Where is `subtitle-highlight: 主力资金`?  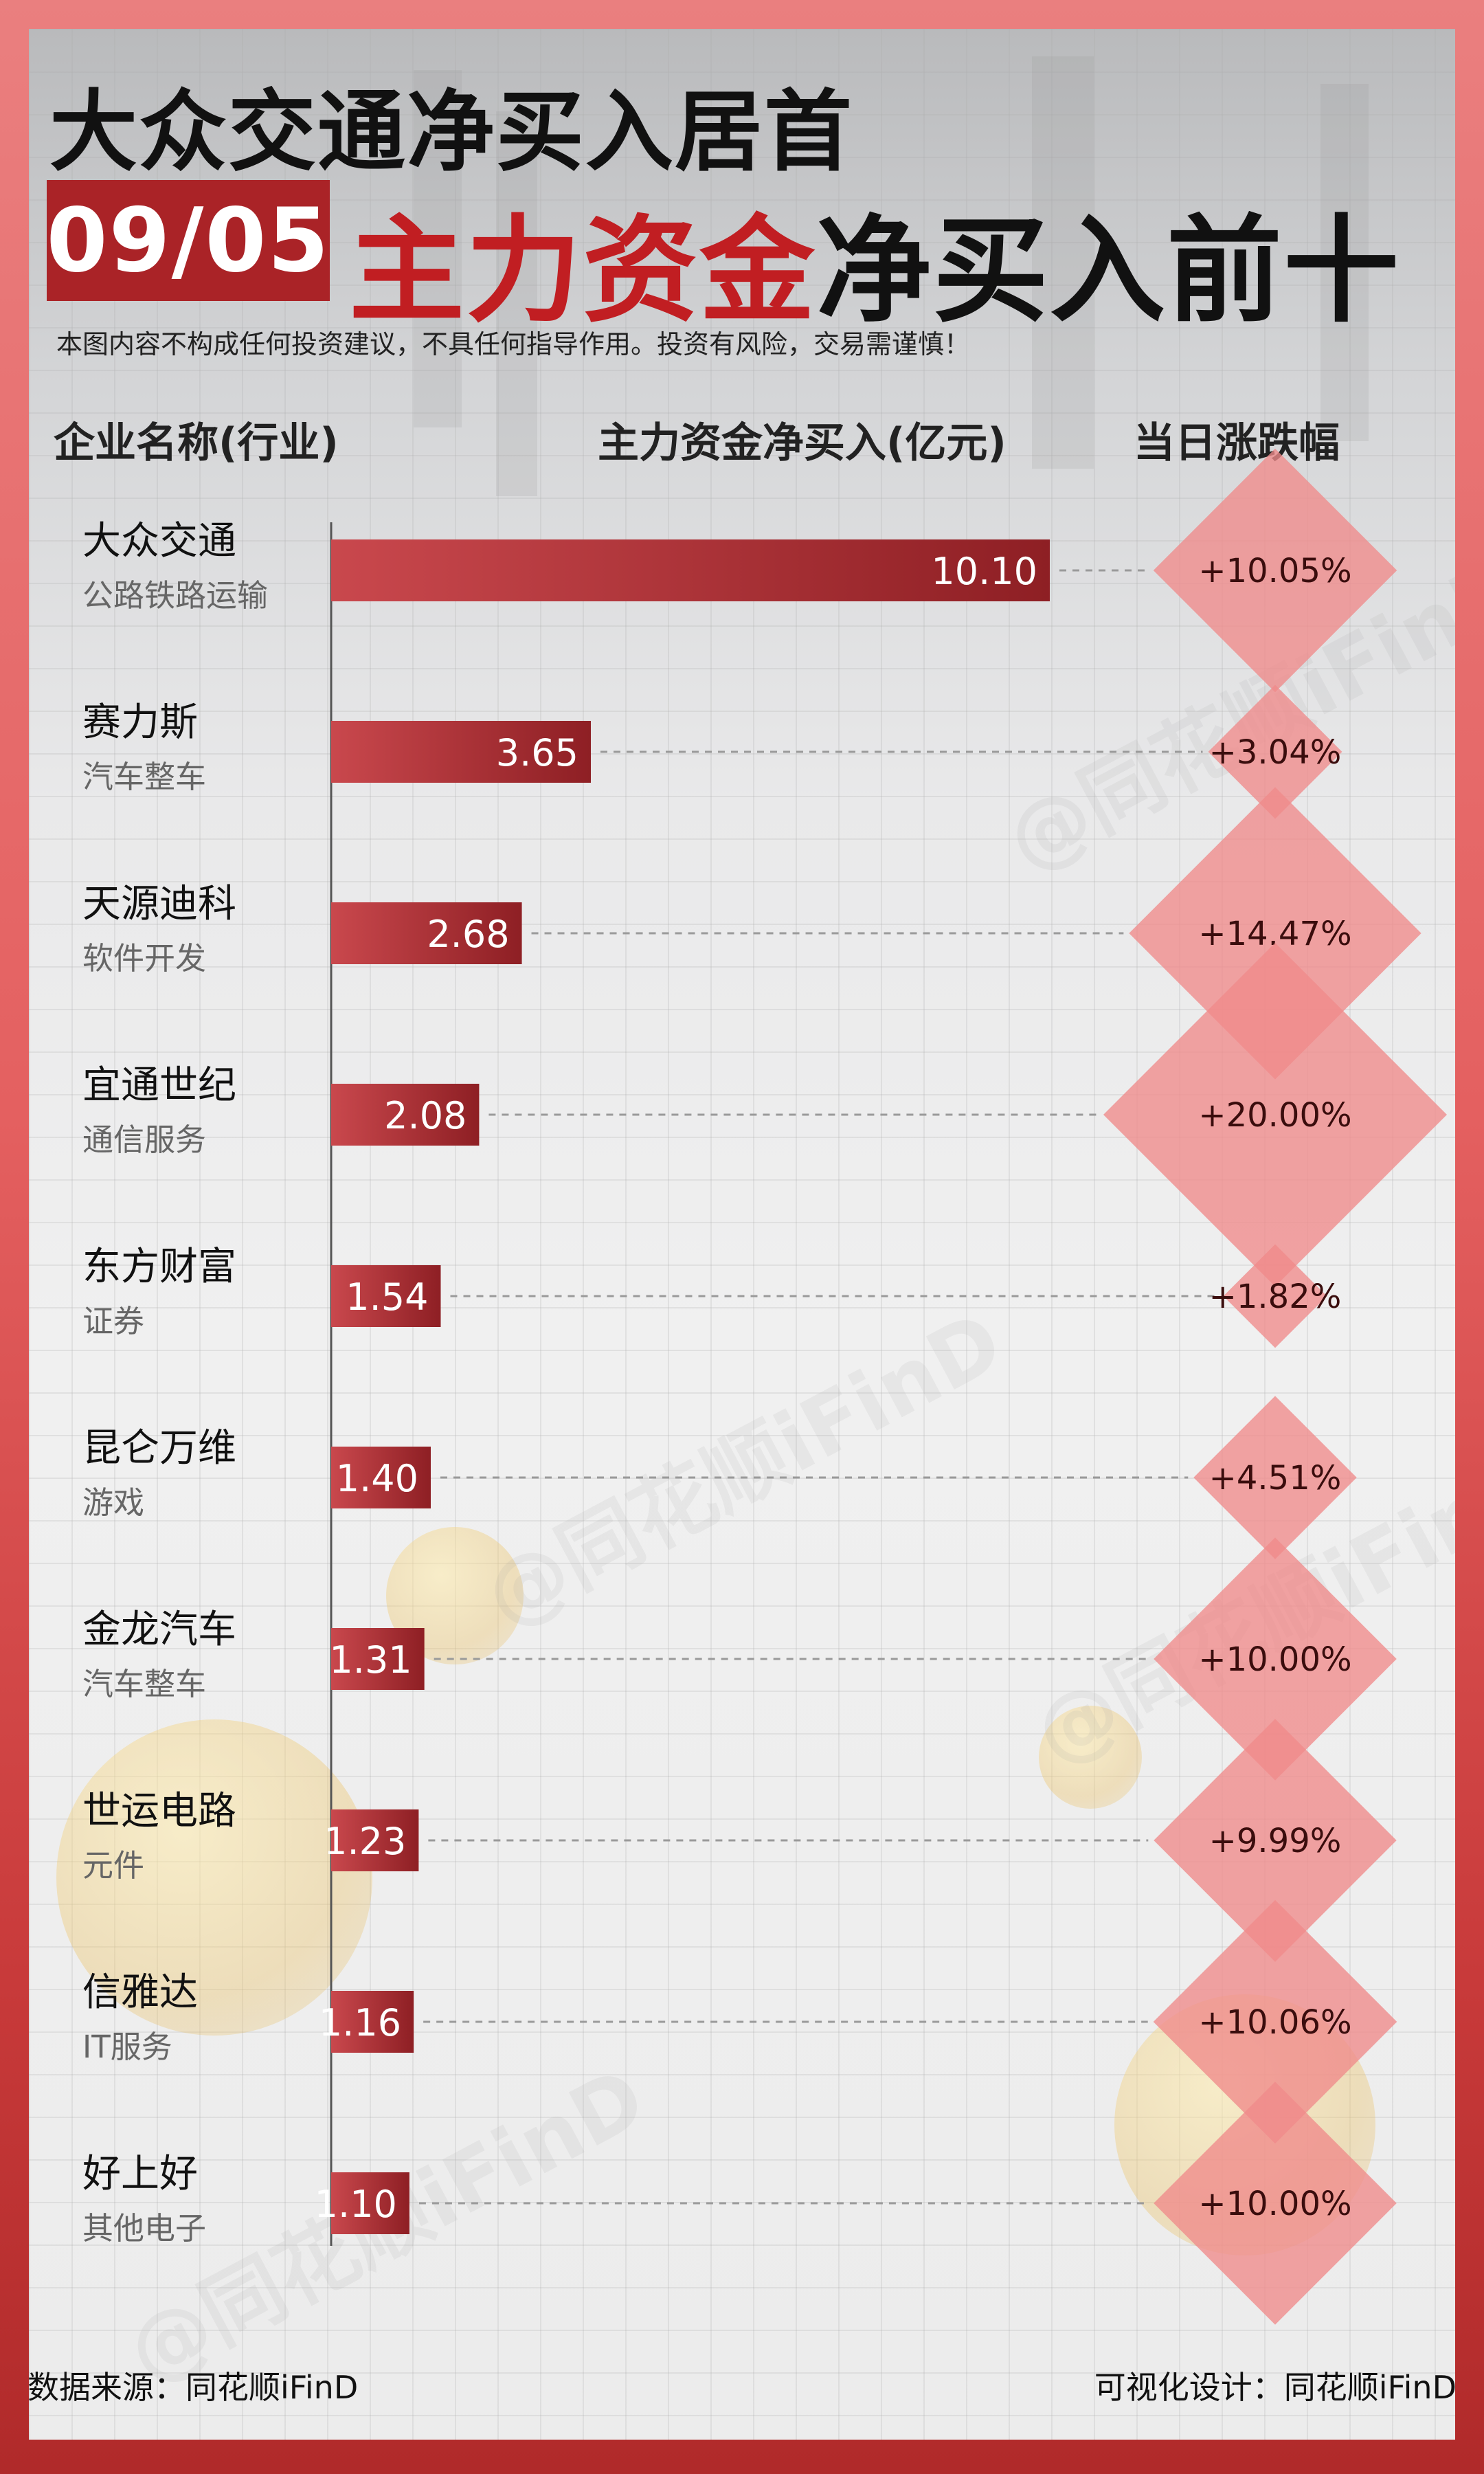 subtitle-highlight: 主力资金 is located at coordinates (582, 270).